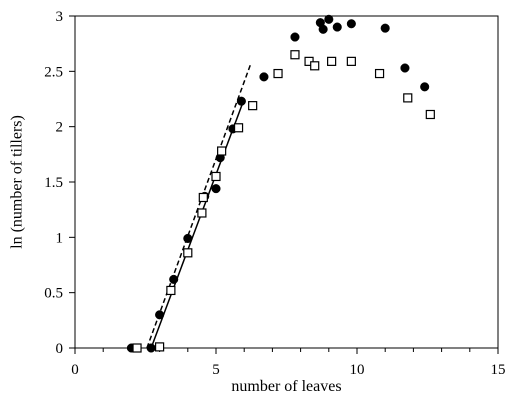 The width and height of the screenshot is (511, 401). What do you see at coordinates (53, 294) in the screenshot?
I see `y-tick-label: 0.5` at bounding box center [53, 294].